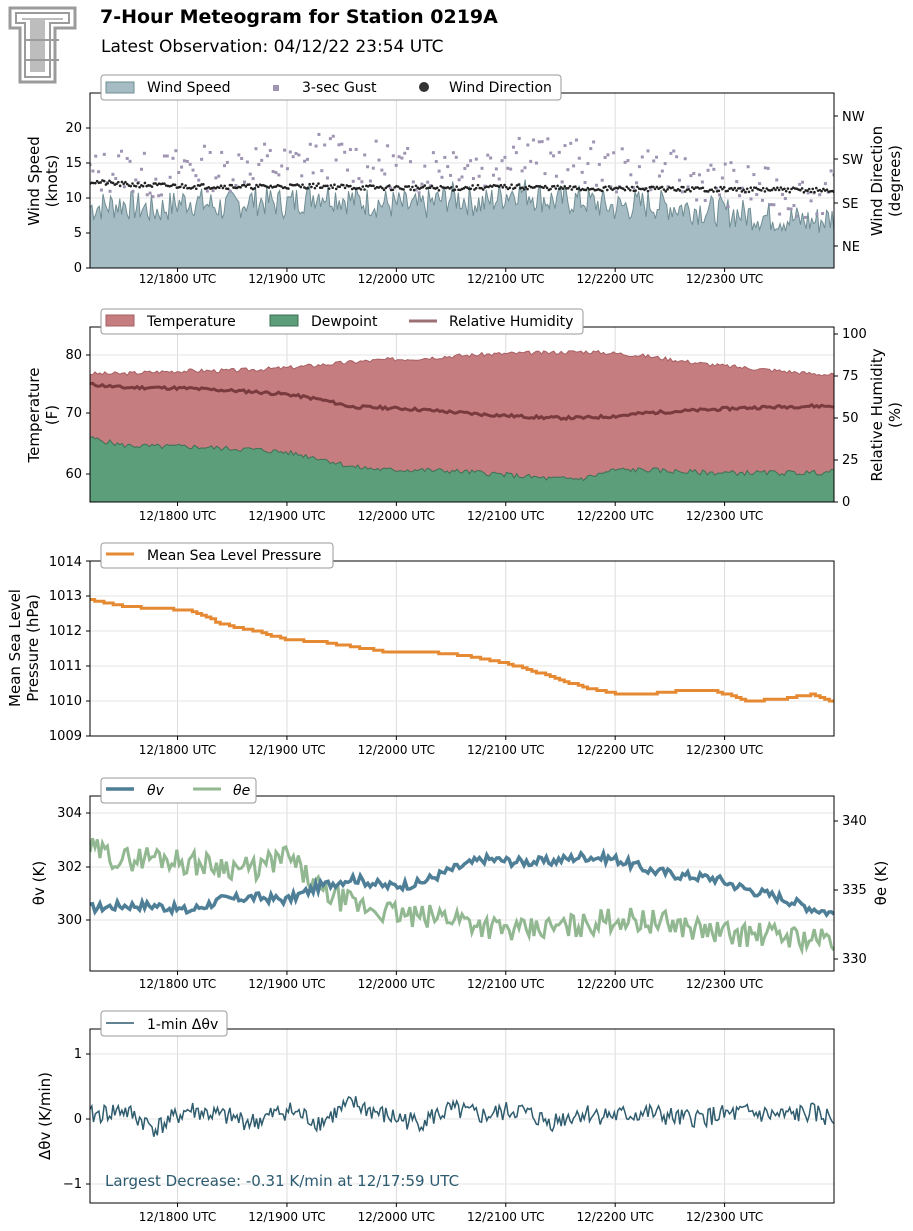 The image size is (913, 1231). Describe the element at coordinates (462, 223) in the screenshot. I see `wind-speed-area` at that location.